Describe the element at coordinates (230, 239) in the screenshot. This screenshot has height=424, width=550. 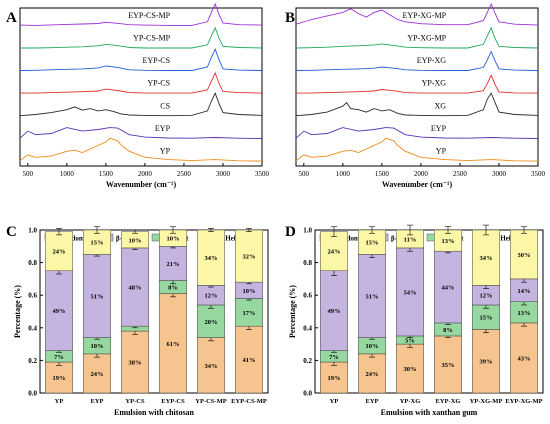
I see `legend-label: α-Helix` at that location.